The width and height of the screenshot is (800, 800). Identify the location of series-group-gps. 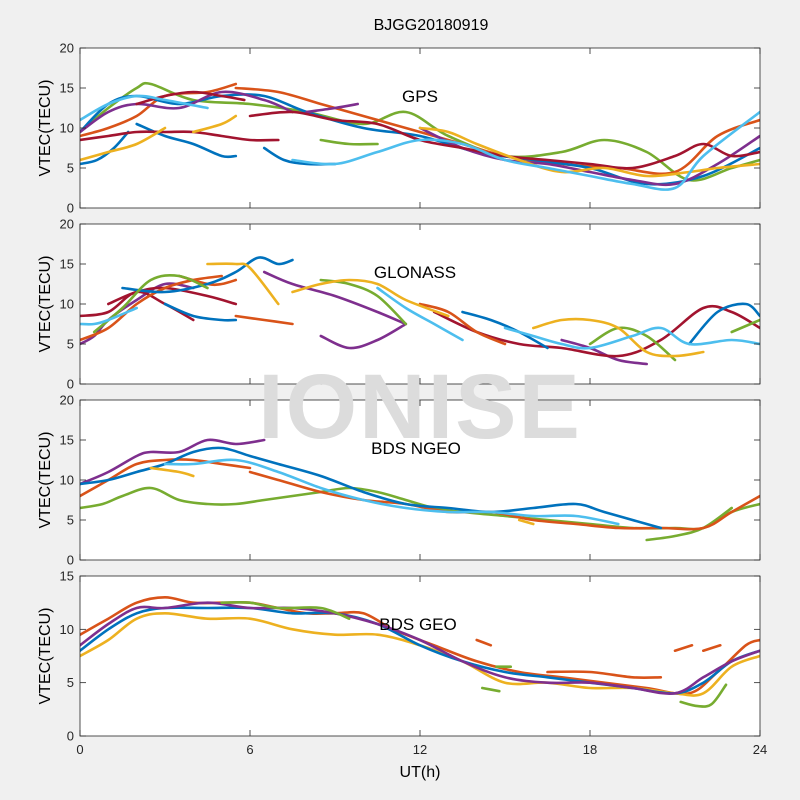
(420, 136).